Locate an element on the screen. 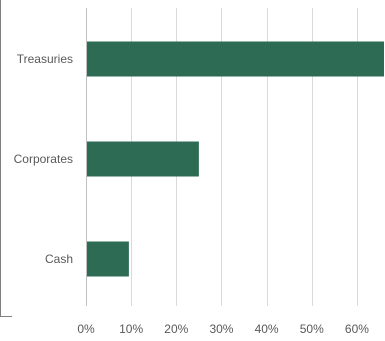 The image size is (385, 341). category-label-corporates: Corporates is located at coordinates (43, 159).